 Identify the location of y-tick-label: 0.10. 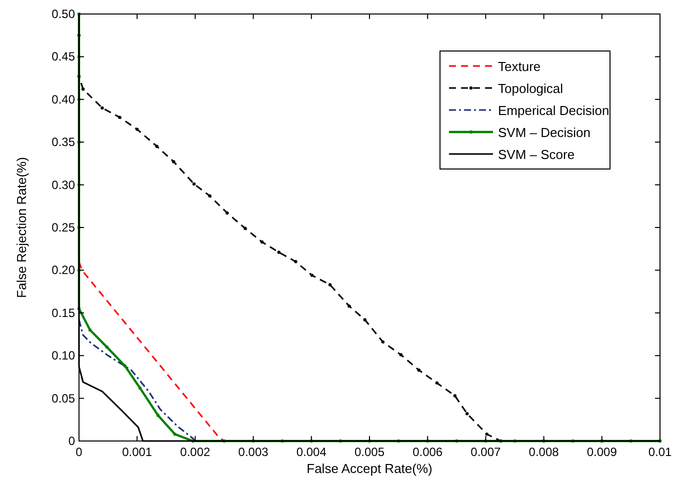
(64, 355).